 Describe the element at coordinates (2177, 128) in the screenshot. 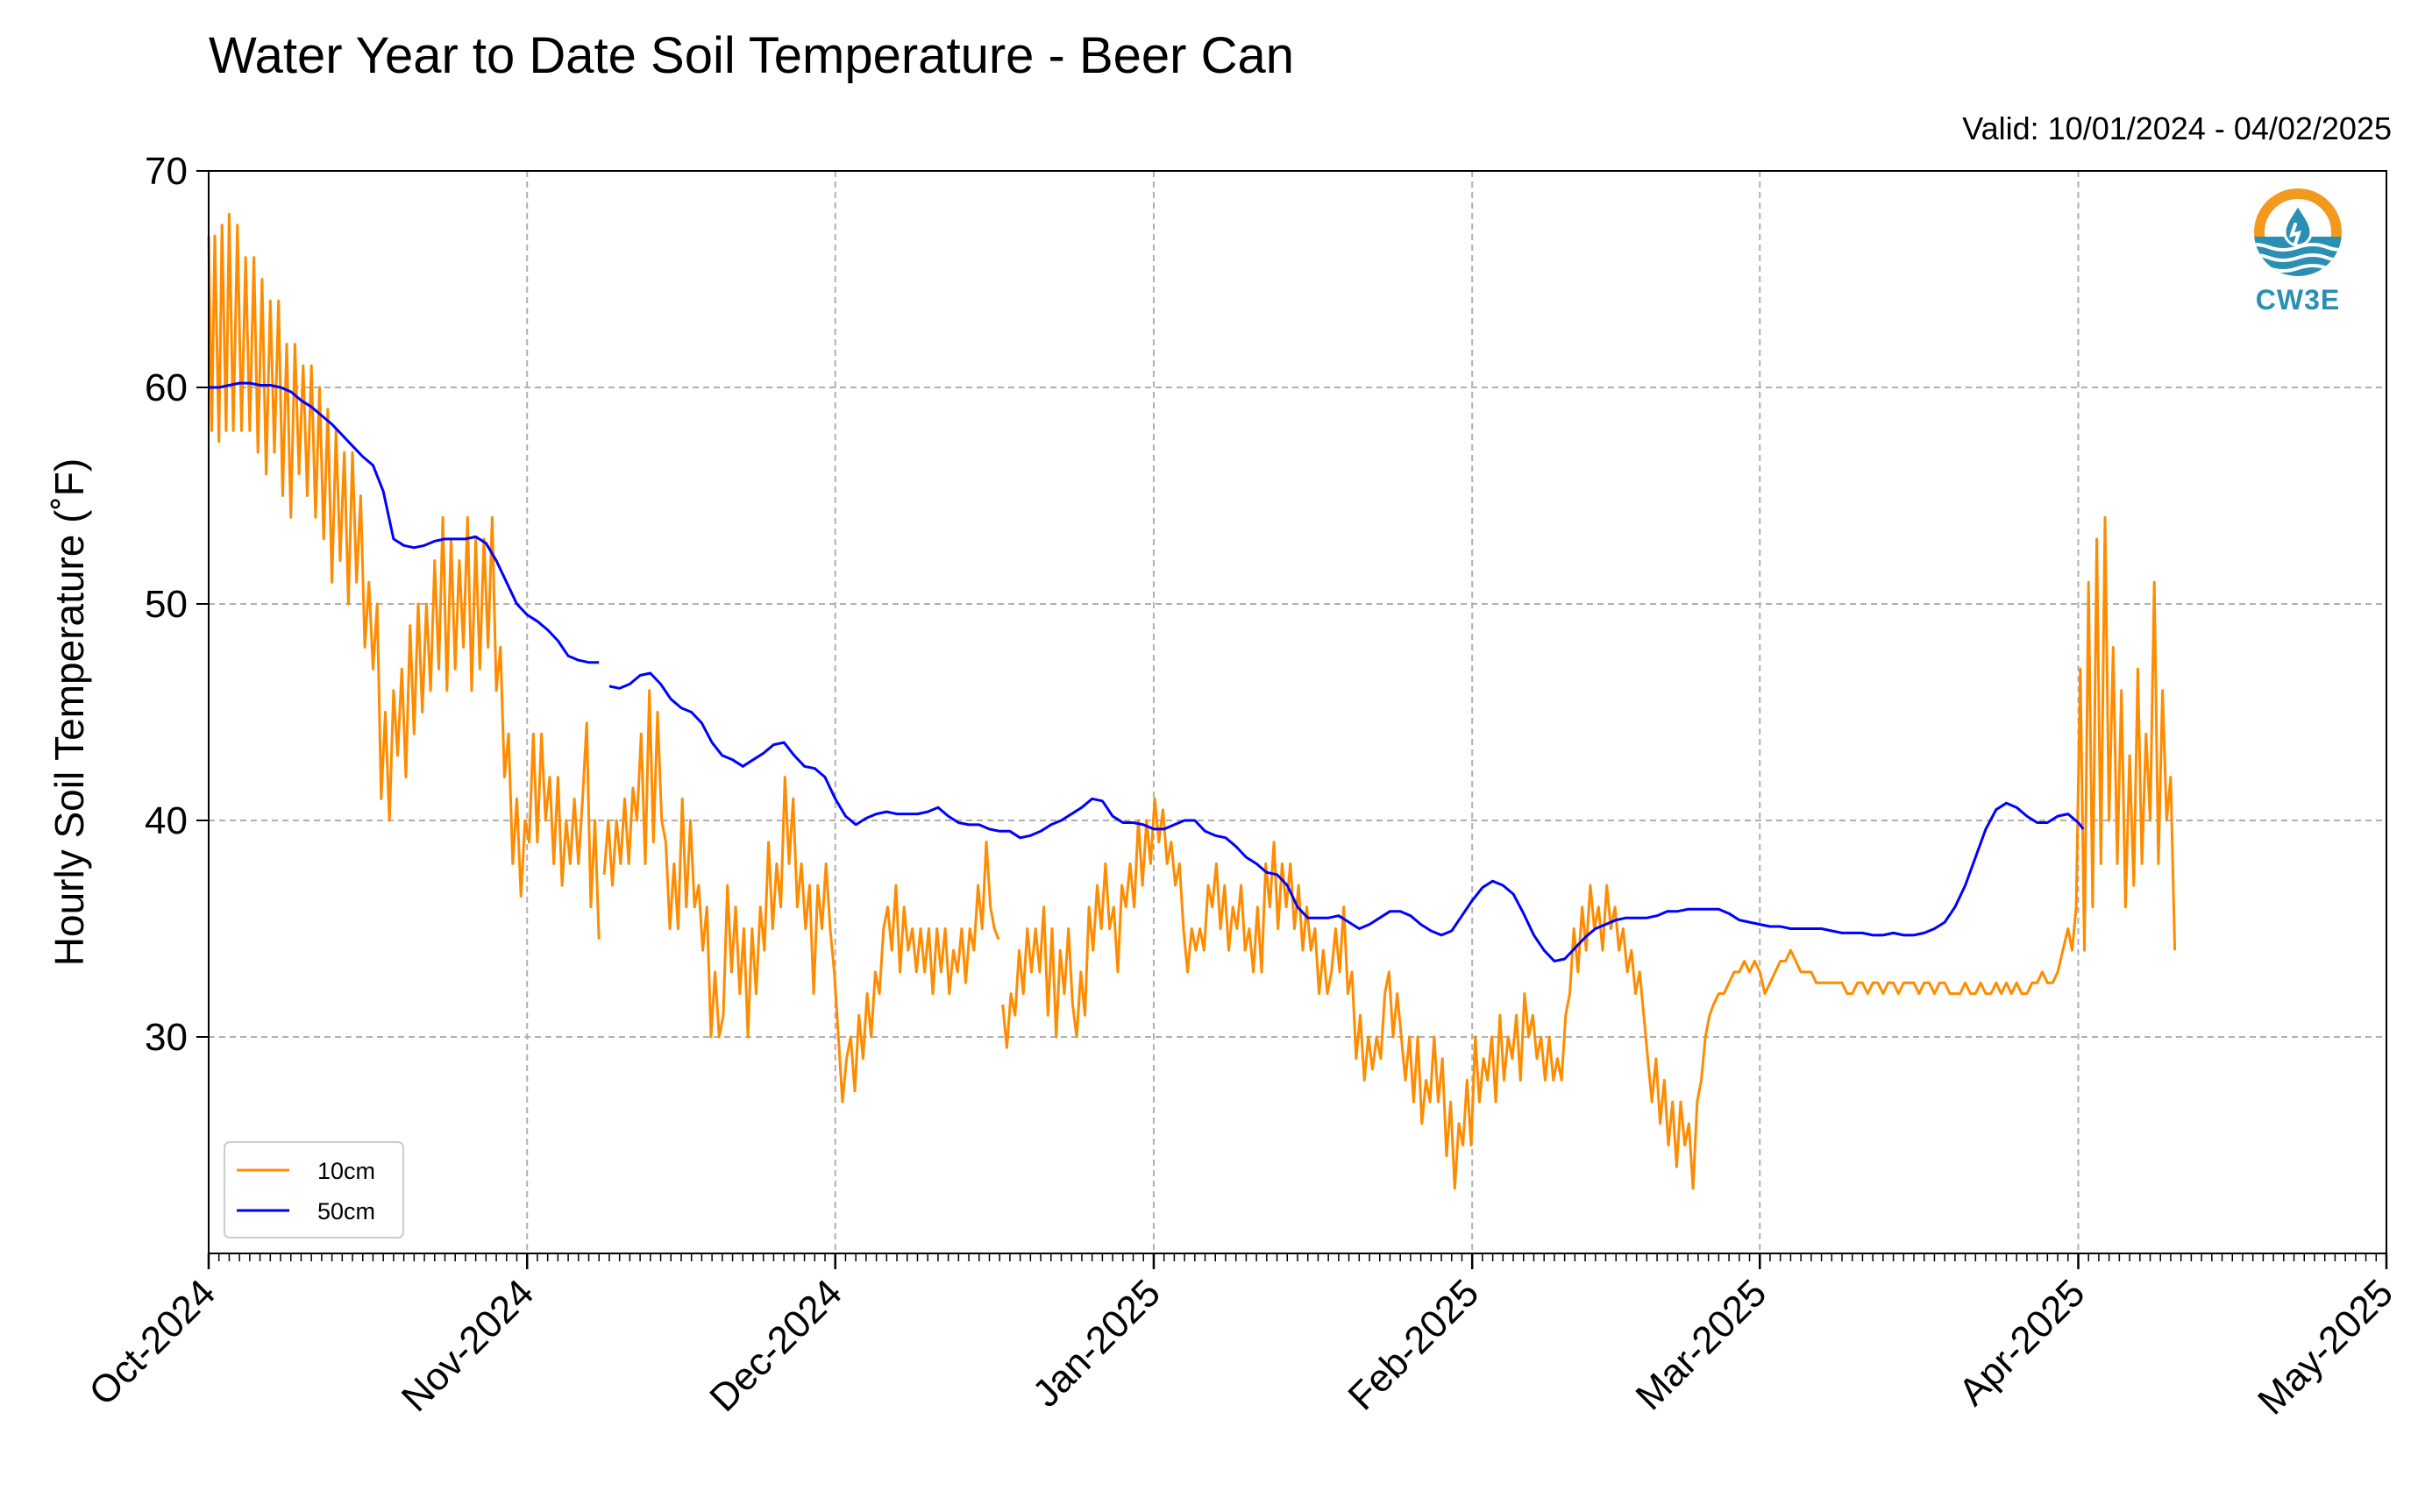

I see `valid-date-range: Valid: 10/01/2024 - 04/02/2025` at that location.